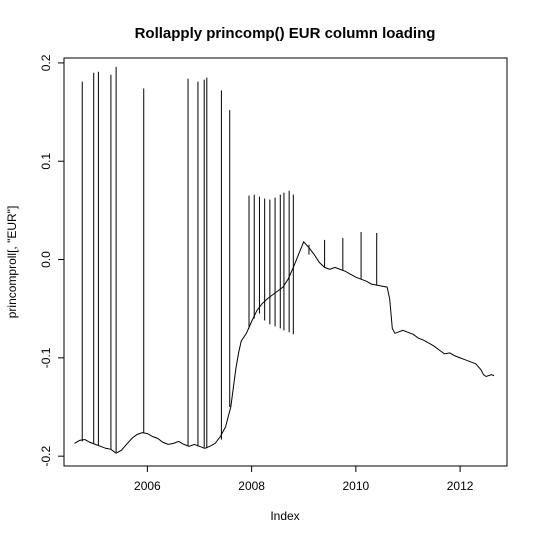 The image size is (540, 540). Describe the element at coordinates (284, 516) in the screenshot. I see `x-axis-label: Index` at that location.